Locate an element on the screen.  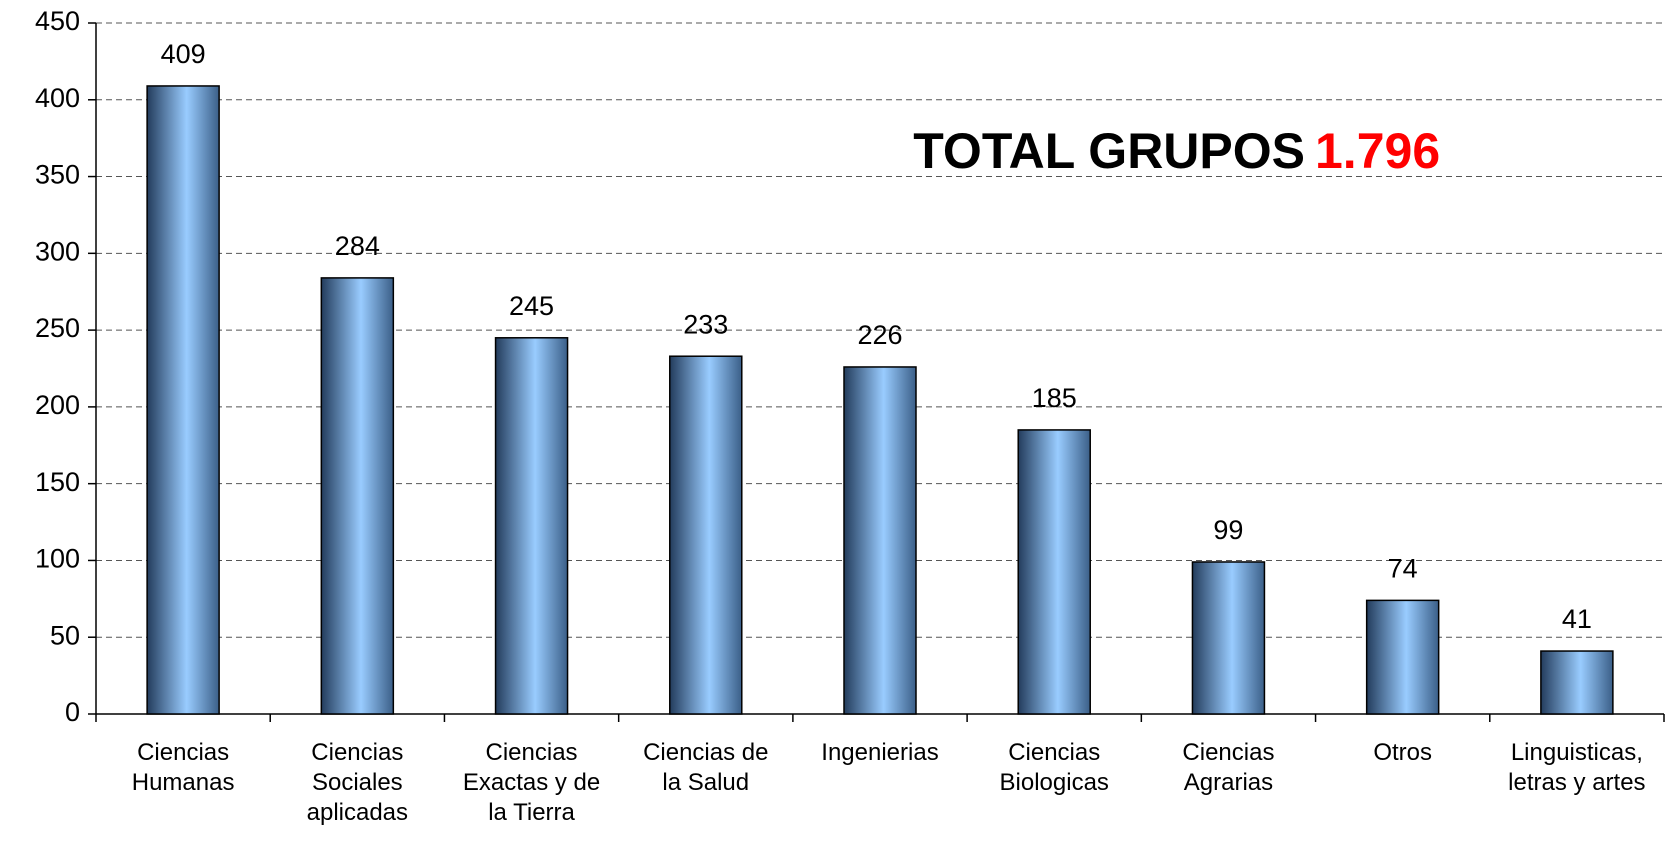
value-label: 99 is located at coordinates (1228, 530).